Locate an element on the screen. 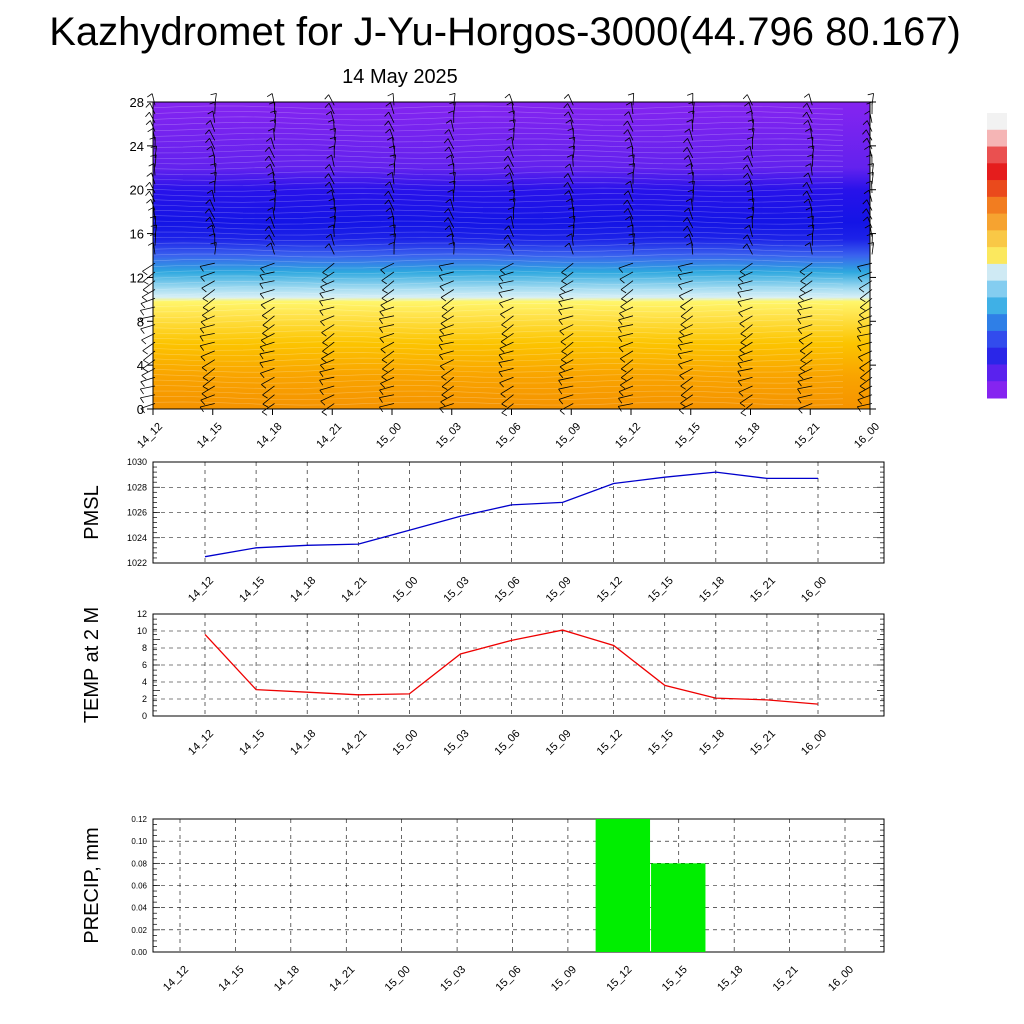 The width and height of the screenshot is (1024, 1024). y-tick-label: 24 is located at coordinates (137, 146).